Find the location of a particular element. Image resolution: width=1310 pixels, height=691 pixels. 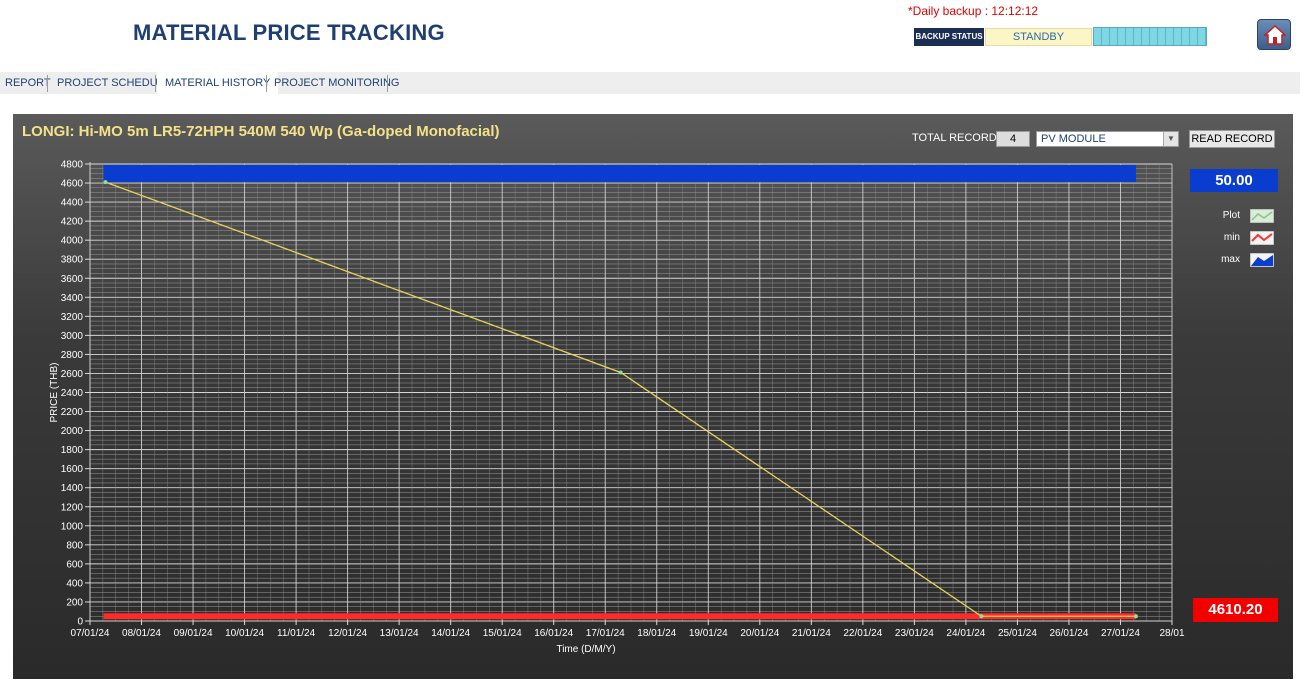

x-tick-label: 12/01/24 is located at coordinates (347, 633).